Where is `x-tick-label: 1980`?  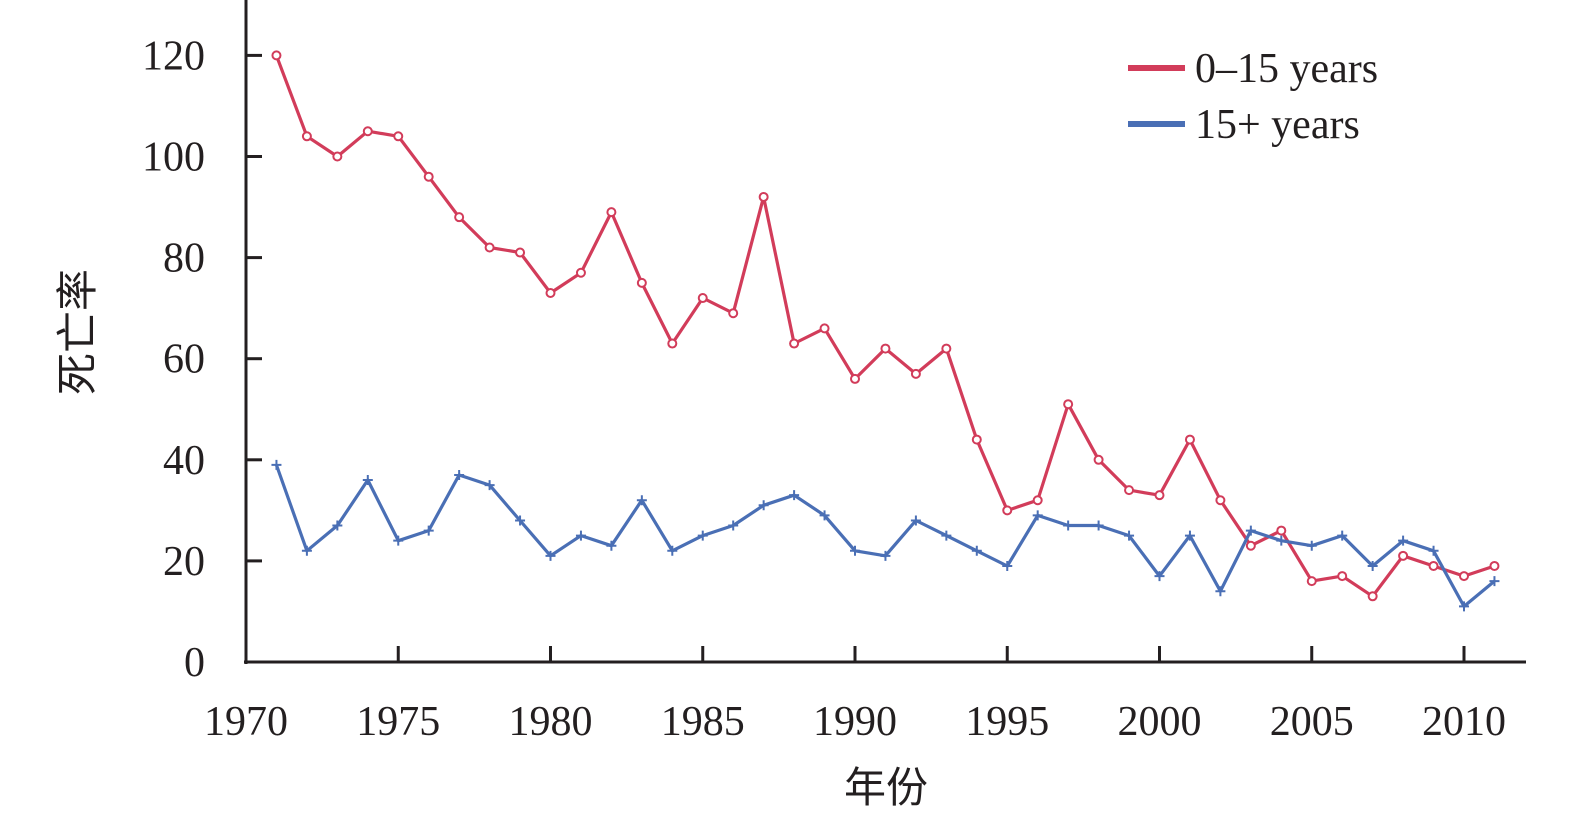
x-tick-label: 1980 is located at coordinates (551, 722).